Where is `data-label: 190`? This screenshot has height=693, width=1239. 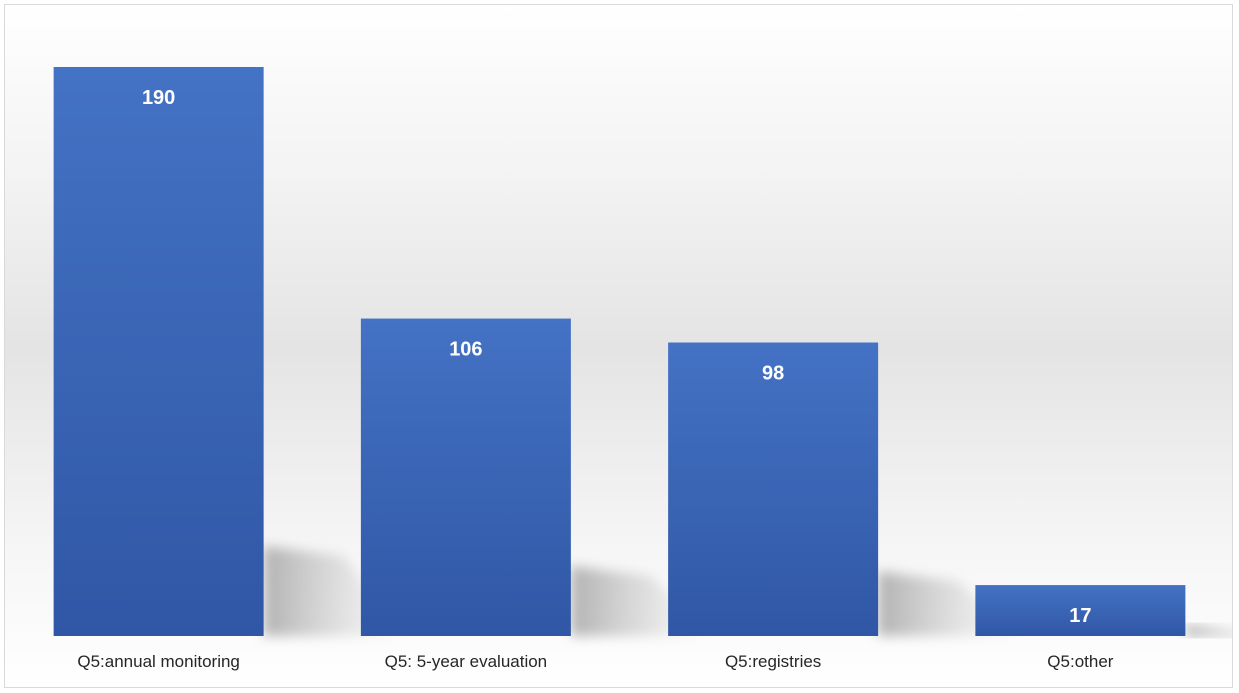 data-label: 190 is located at coordinates (158, 98).